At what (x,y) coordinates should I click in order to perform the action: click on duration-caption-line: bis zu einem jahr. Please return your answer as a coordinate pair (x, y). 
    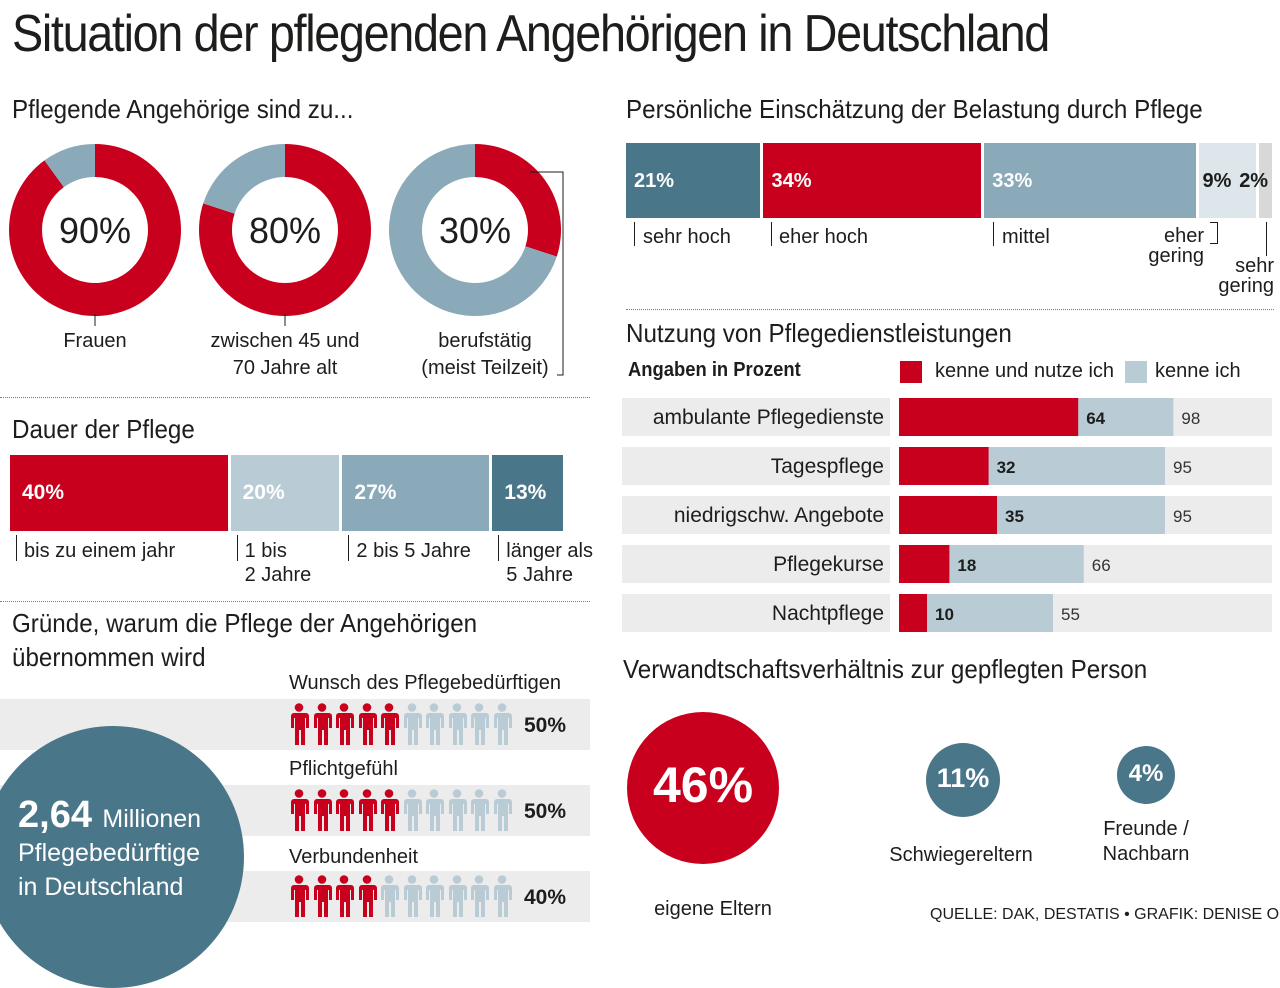
    Looking at the image, I should click on (100, 551).